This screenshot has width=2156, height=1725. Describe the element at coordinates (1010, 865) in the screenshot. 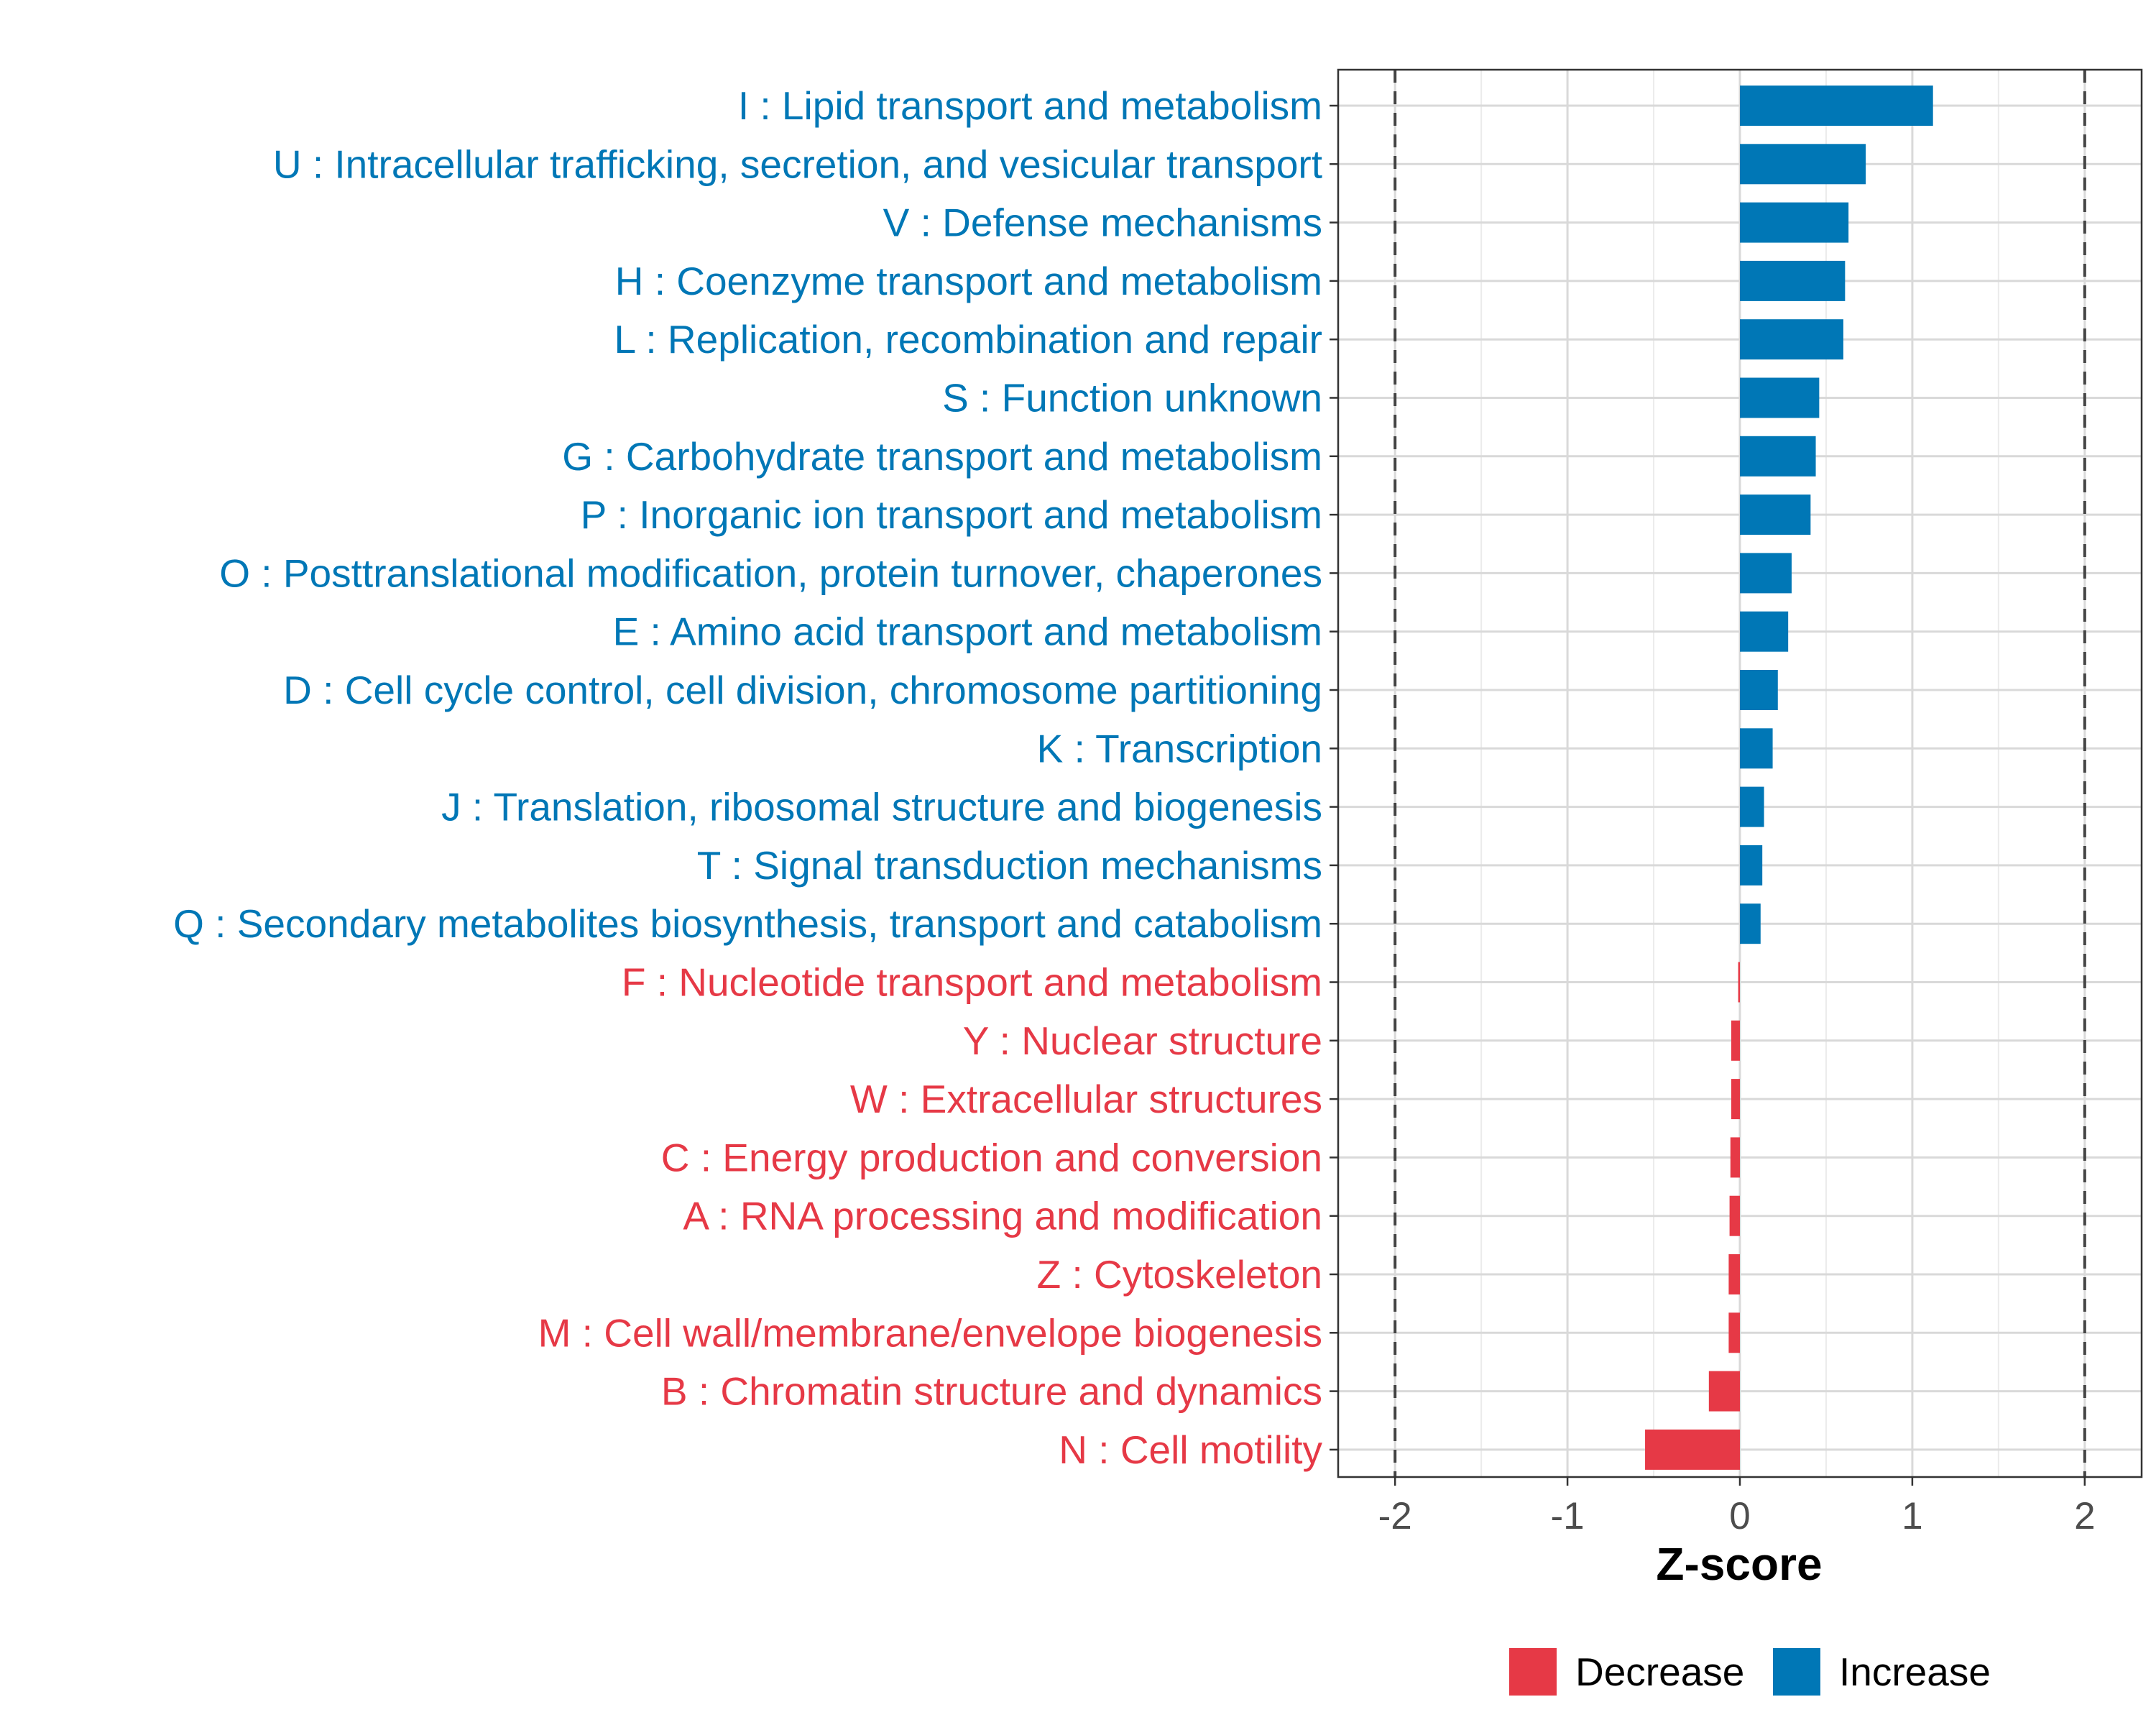

I see `category-label: T : Signal transduction mechanisms` at that location.